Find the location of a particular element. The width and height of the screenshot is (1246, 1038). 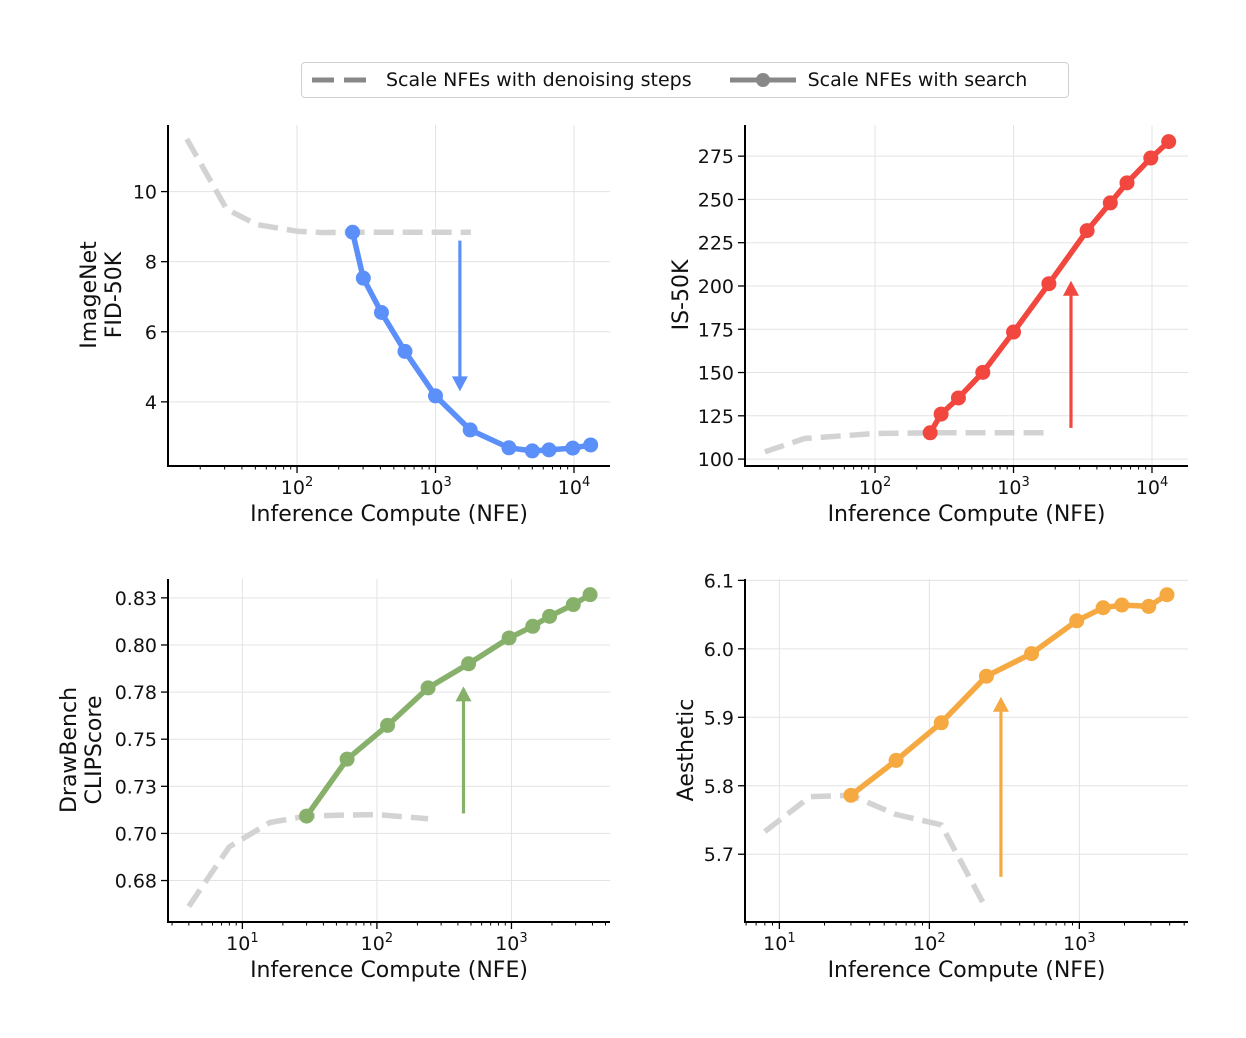

y-tick-label: 0.83 is located at coordinates (136, 599).